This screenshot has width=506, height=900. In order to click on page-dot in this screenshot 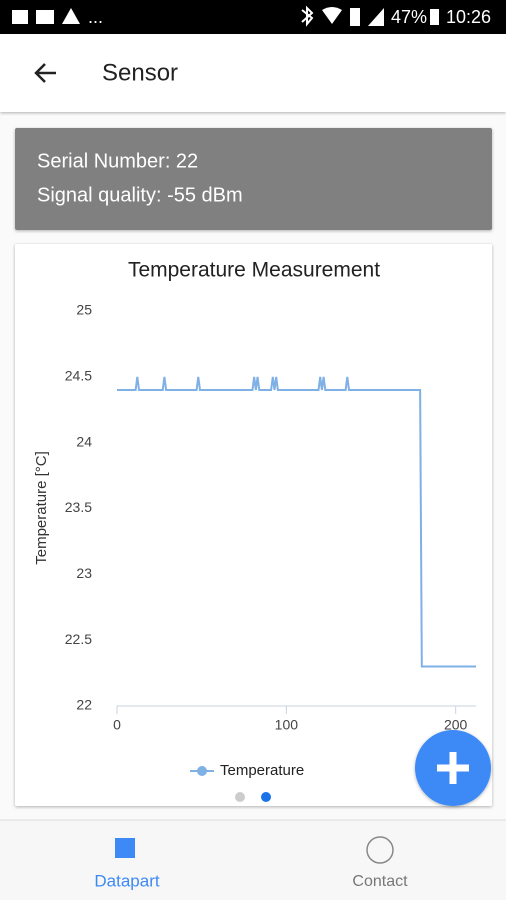, I will do `click(240, 797)`.